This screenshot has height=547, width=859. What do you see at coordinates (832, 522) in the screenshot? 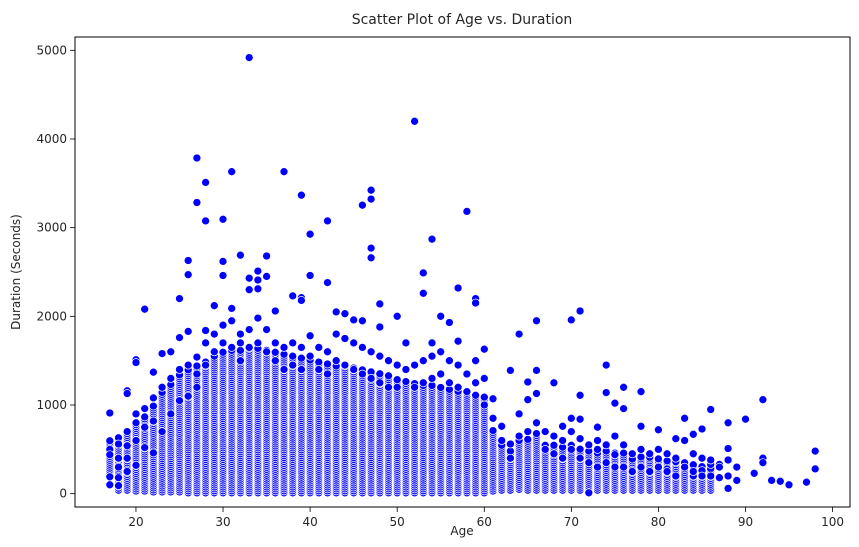
I see `x-tick-label: 100` at bounding box center [832, 522].